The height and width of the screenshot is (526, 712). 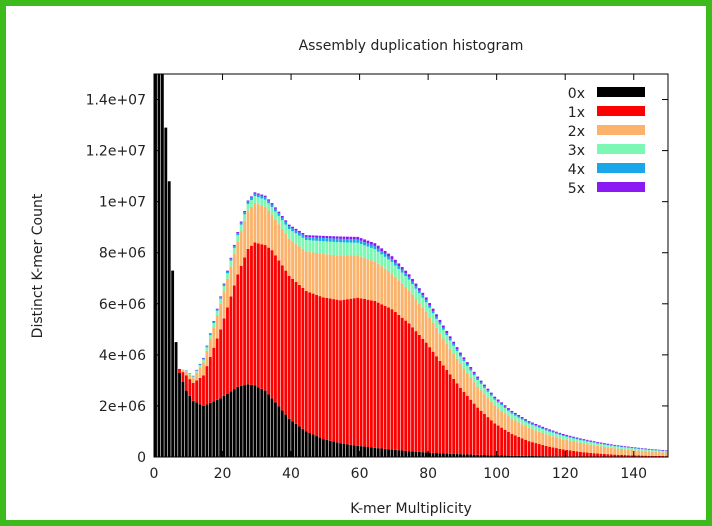 I want to click on bar-2x-m136, so click(x=618, y=451).